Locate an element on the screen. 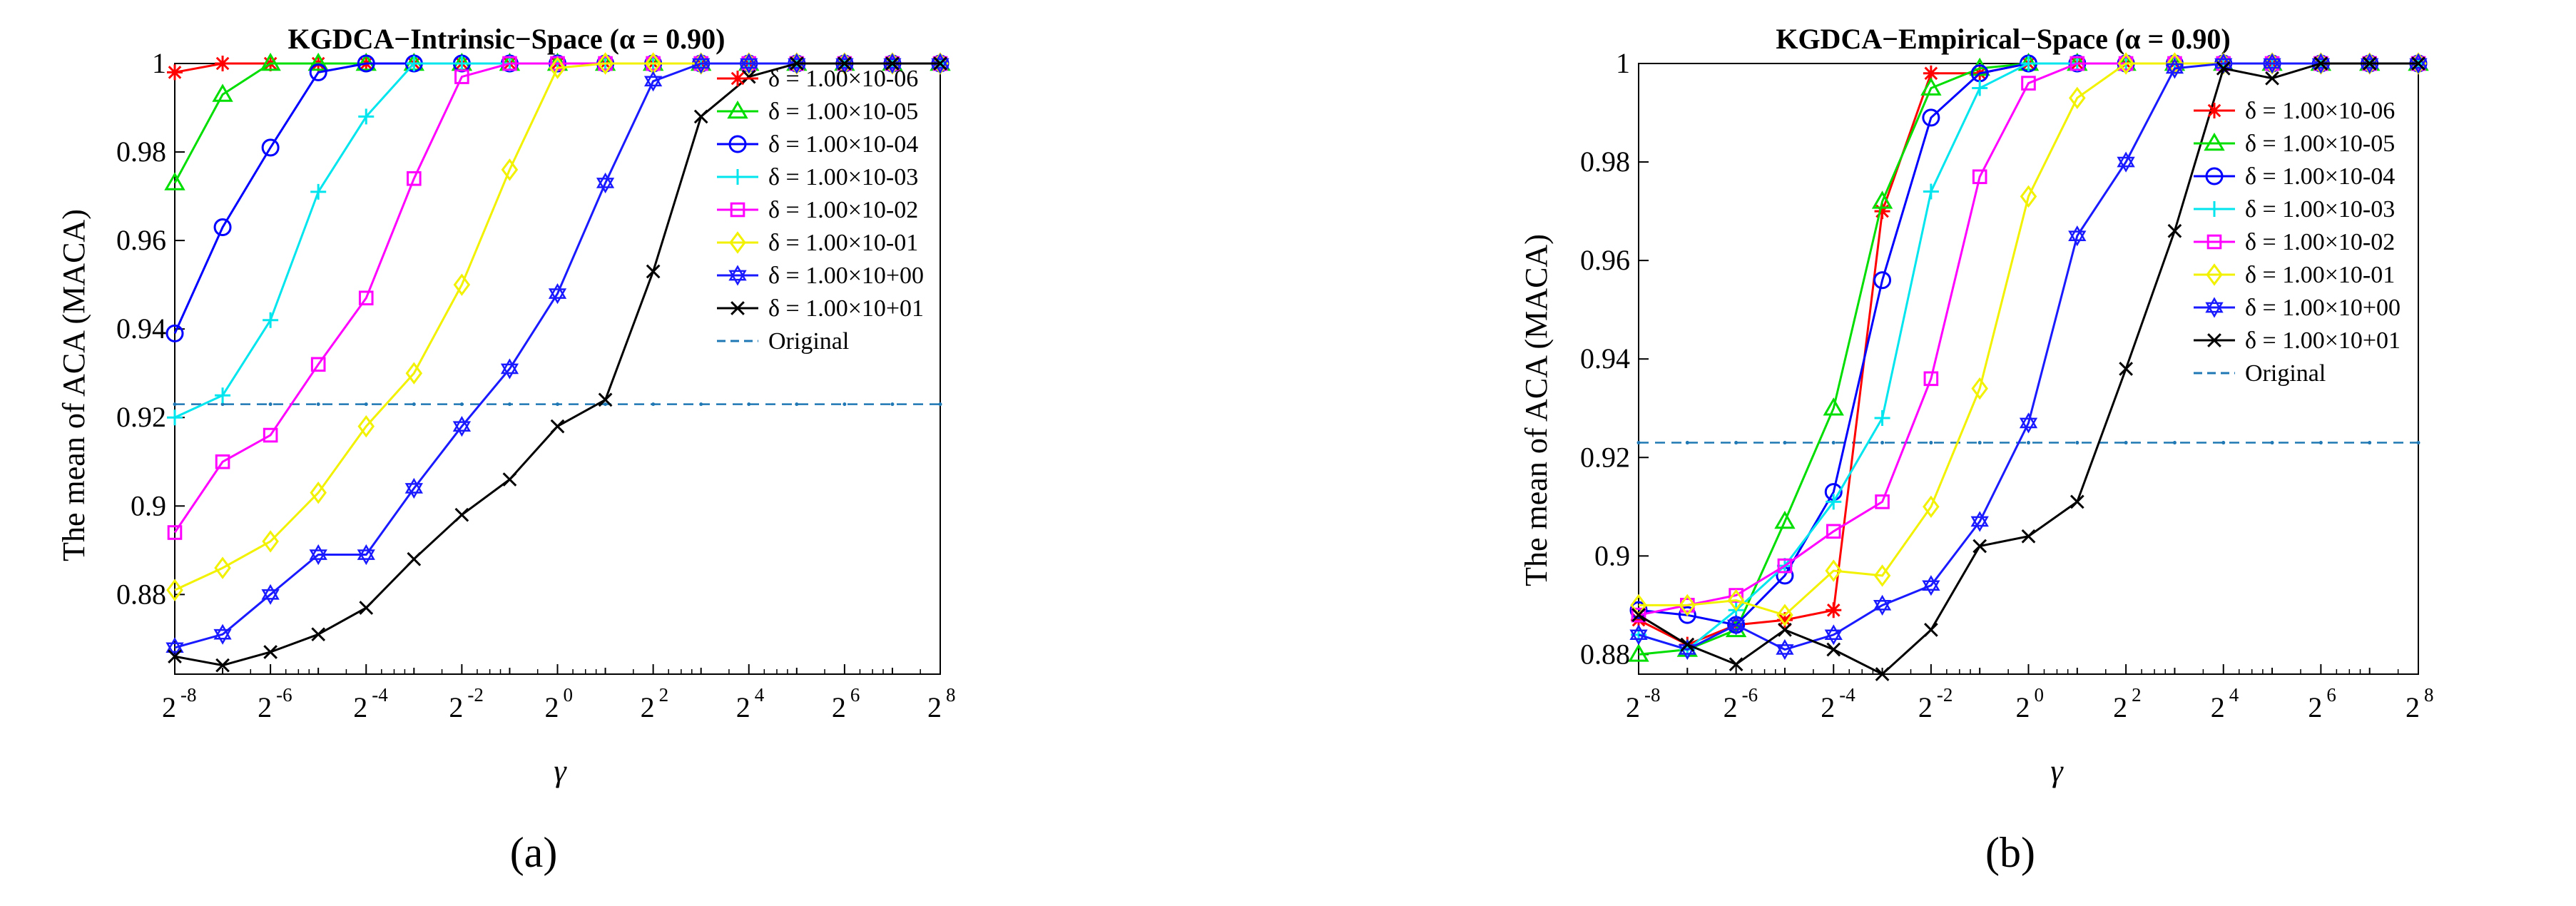 Image resolution: width=2576 pixels, height=906 pixels. x-tick-exponent: 2 is located at coordinates (664, 695).